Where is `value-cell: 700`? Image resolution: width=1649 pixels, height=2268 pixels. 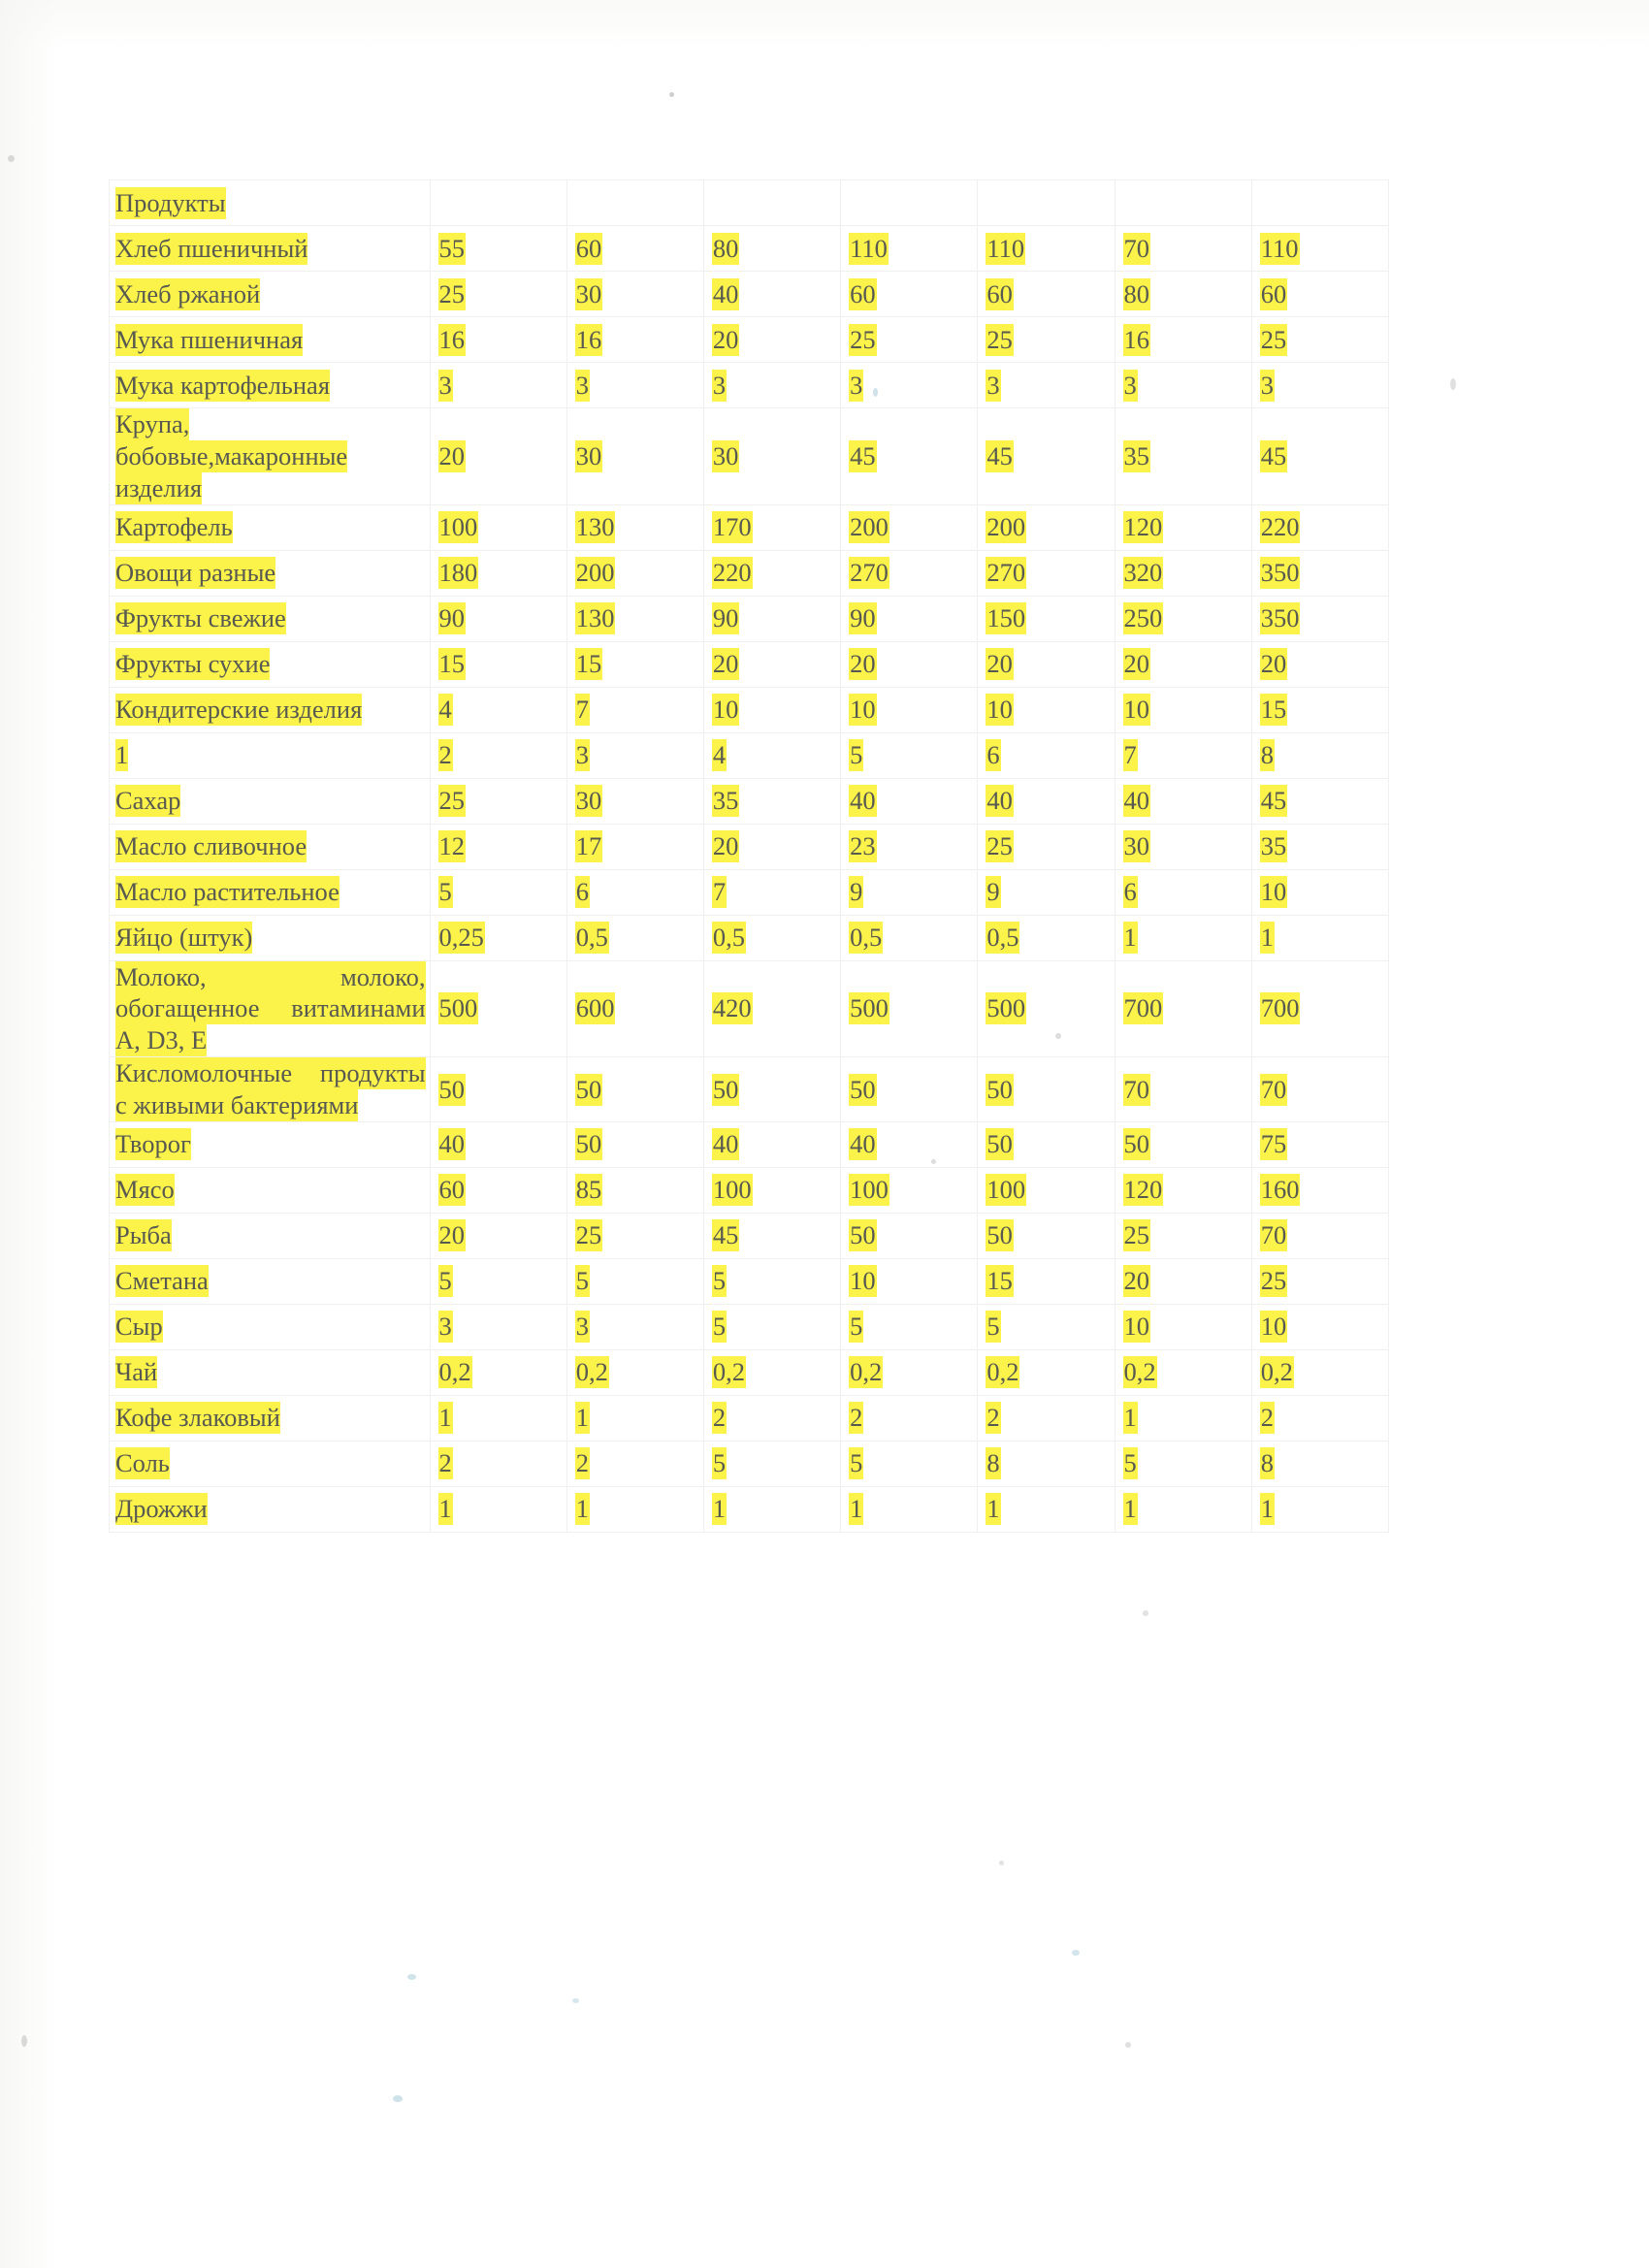
value-cell: 700 is located at coordinates (1320, 1008).